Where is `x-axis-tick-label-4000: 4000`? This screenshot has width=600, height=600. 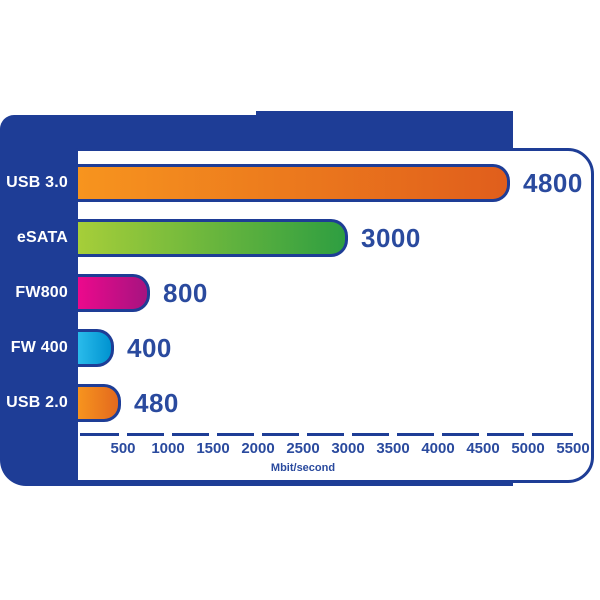
x-axis-tick-label-4000: 4000 is located at coordinates (438, 448).